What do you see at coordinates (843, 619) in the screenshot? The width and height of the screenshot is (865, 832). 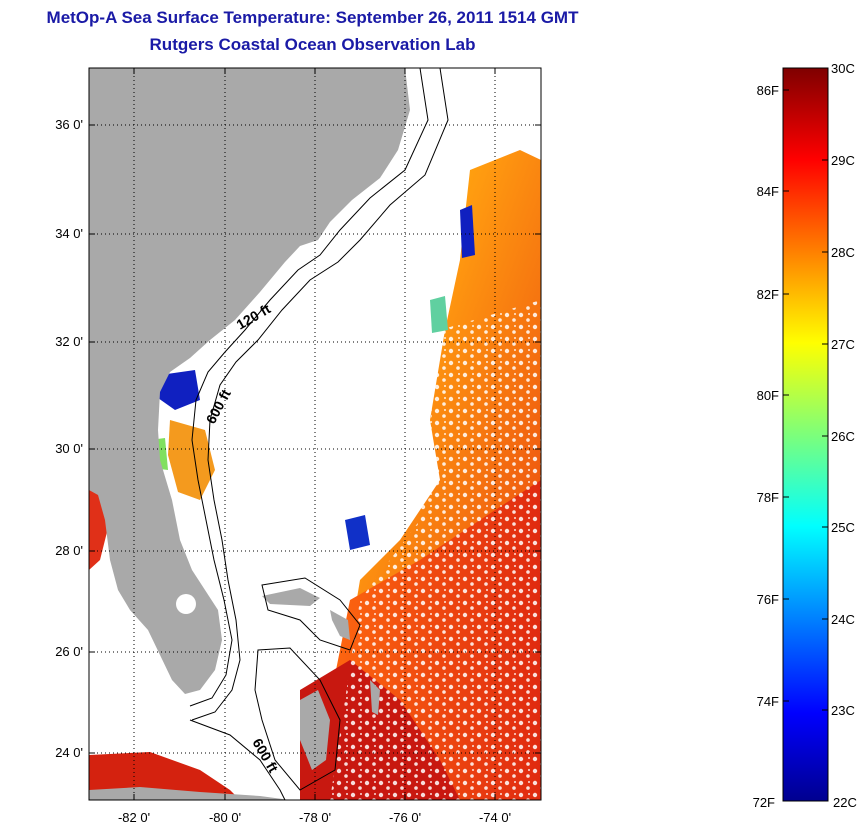 I see `colorbar-c-label: 24C` at bounding box center [843, 619].